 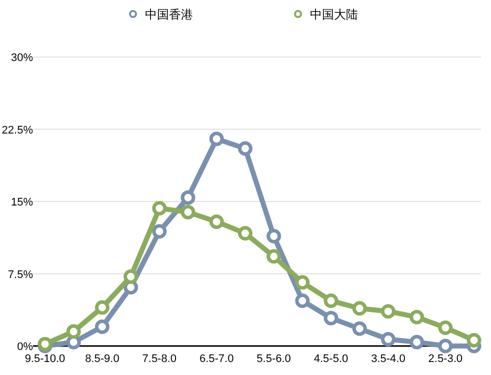 What do you see at coordinates (25, 347) in the screenshot?
I see `y-tick-label: 0%` at bounding box center [25, 347].